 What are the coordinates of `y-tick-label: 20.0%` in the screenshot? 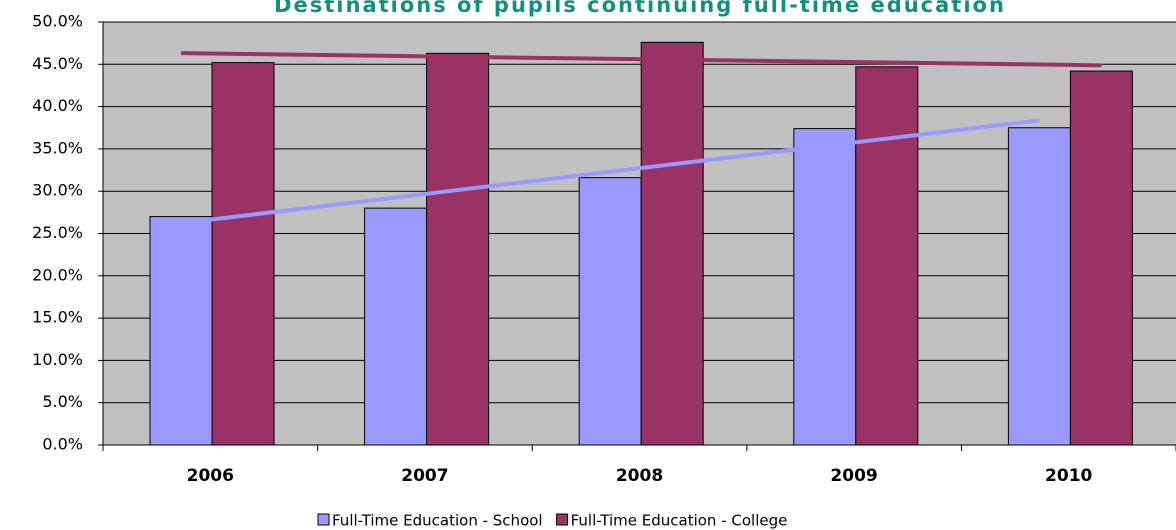 It's located at (57, 274).